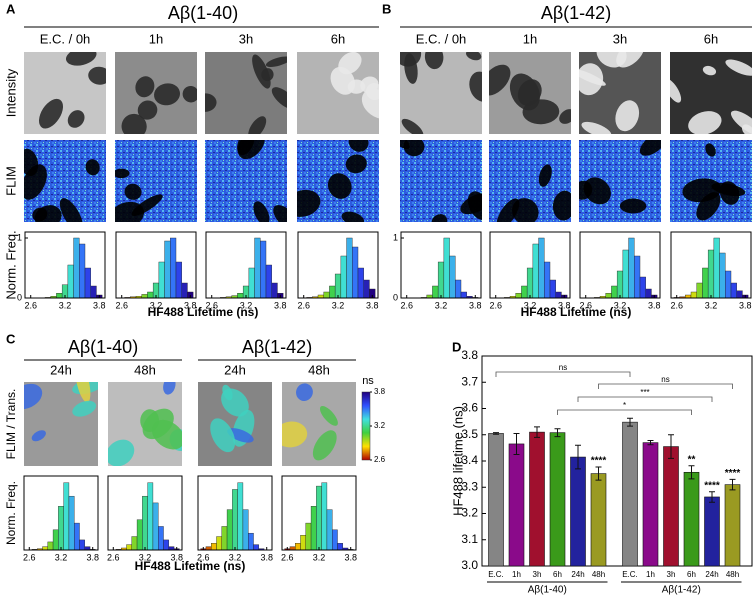  Describe the element at coordinates (456, 346) in the screenshot. I see `panel-letter: D` at that location.